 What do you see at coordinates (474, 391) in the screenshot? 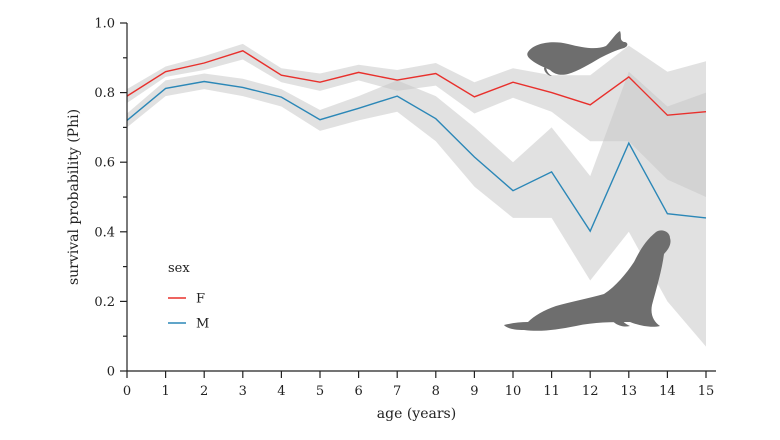
I see `x-tick-label: 9` at bounding box center [474, 391].